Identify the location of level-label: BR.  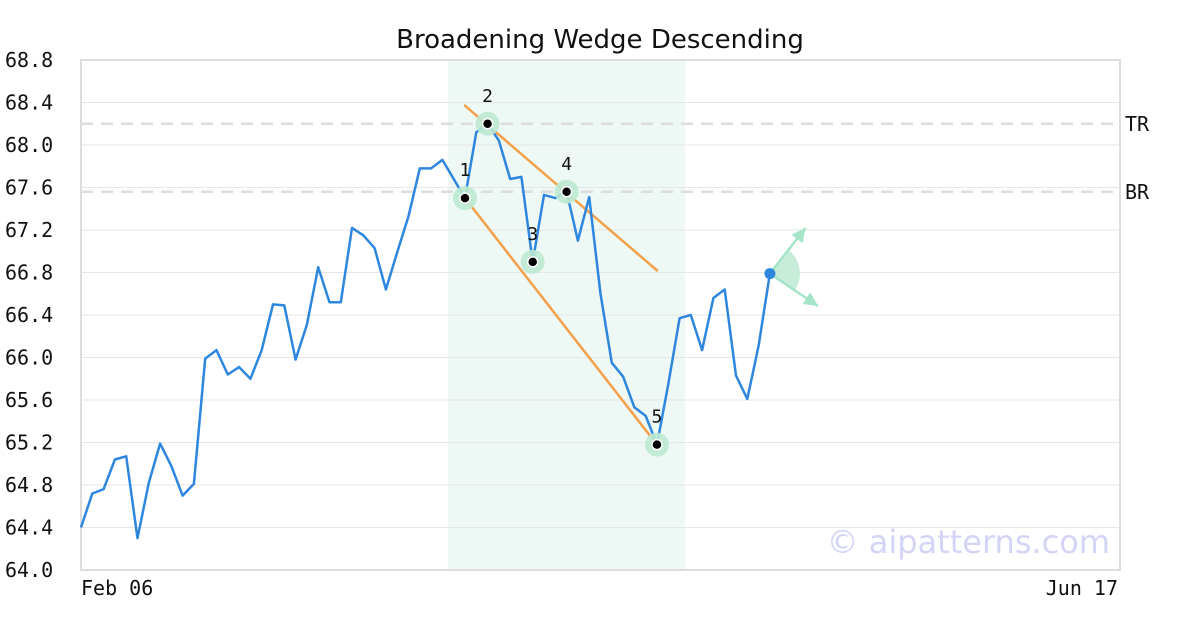
(1137, 192).